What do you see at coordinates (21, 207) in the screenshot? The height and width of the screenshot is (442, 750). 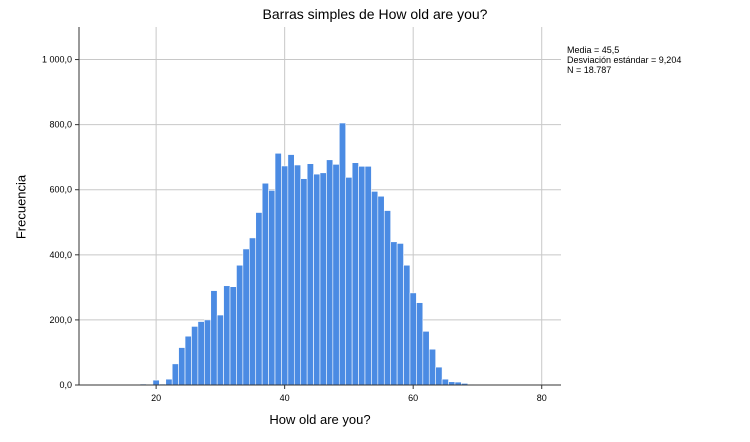 I see `y-axis-label: Frecuencia` at bounding box center [21, 207].